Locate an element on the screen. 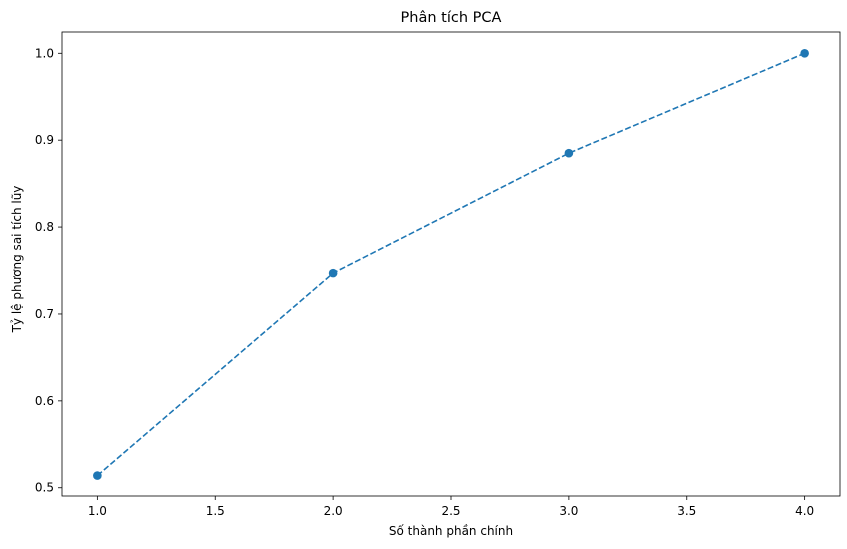  y-tick-label: 0.9 is located at coordinates (44, 140).